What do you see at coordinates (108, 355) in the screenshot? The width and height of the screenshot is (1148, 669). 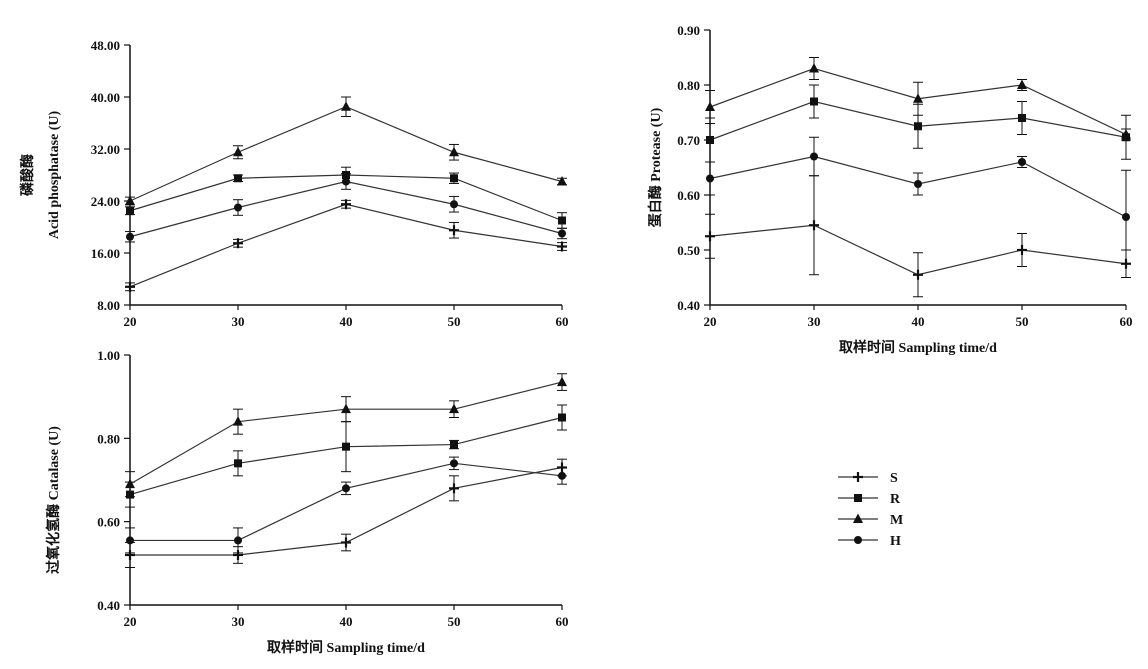 I see `catalase-y-tick-label: 1.00` at bounding box center [108, 355].